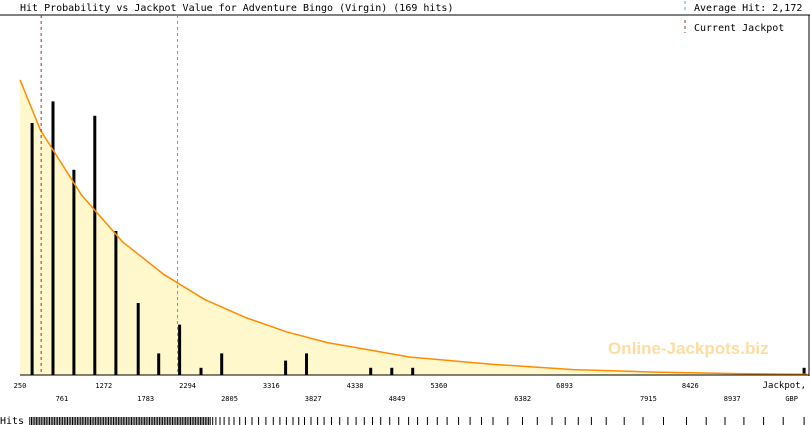  I want to click on x-tick-label: 1272, so click(103, 386).